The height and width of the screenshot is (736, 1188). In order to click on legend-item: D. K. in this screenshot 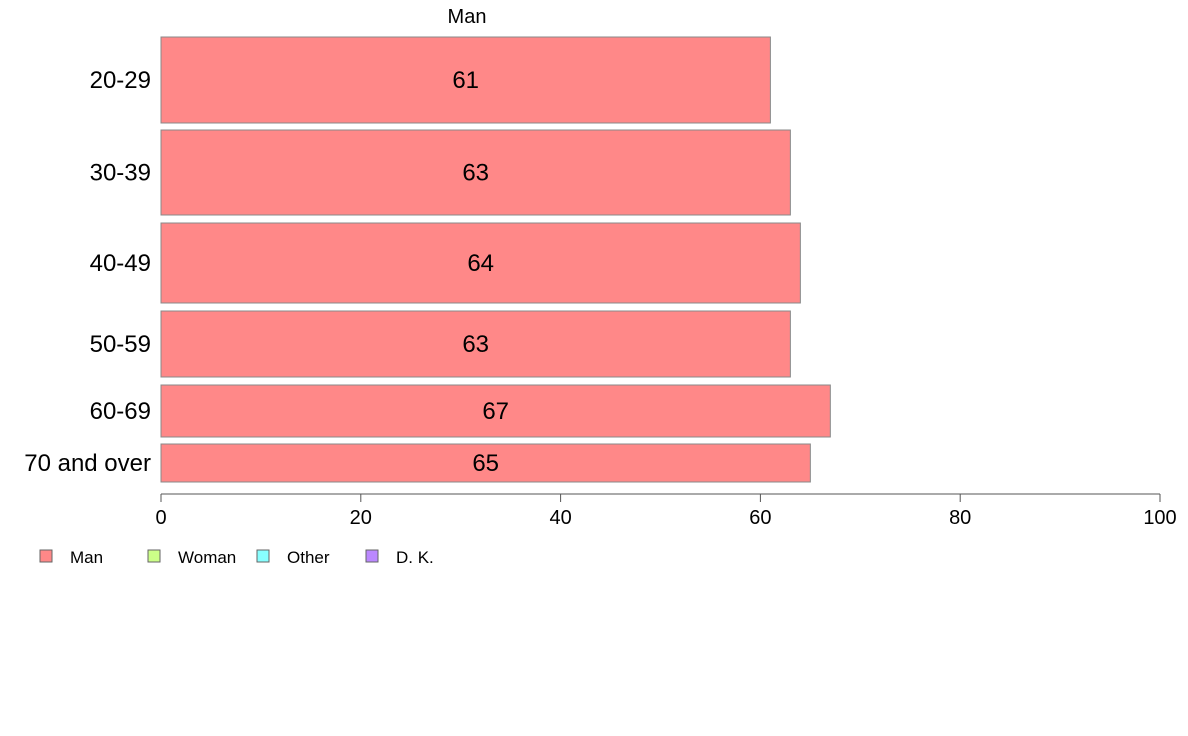, I will do `click(399, 557)`.